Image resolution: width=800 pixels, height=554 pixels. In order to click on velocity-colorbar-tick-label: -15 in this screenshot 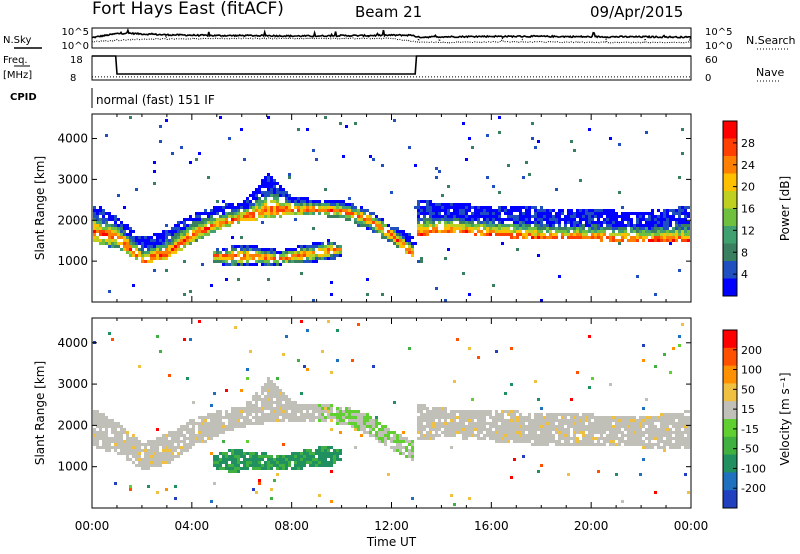, I will do `click(750, 429)`.